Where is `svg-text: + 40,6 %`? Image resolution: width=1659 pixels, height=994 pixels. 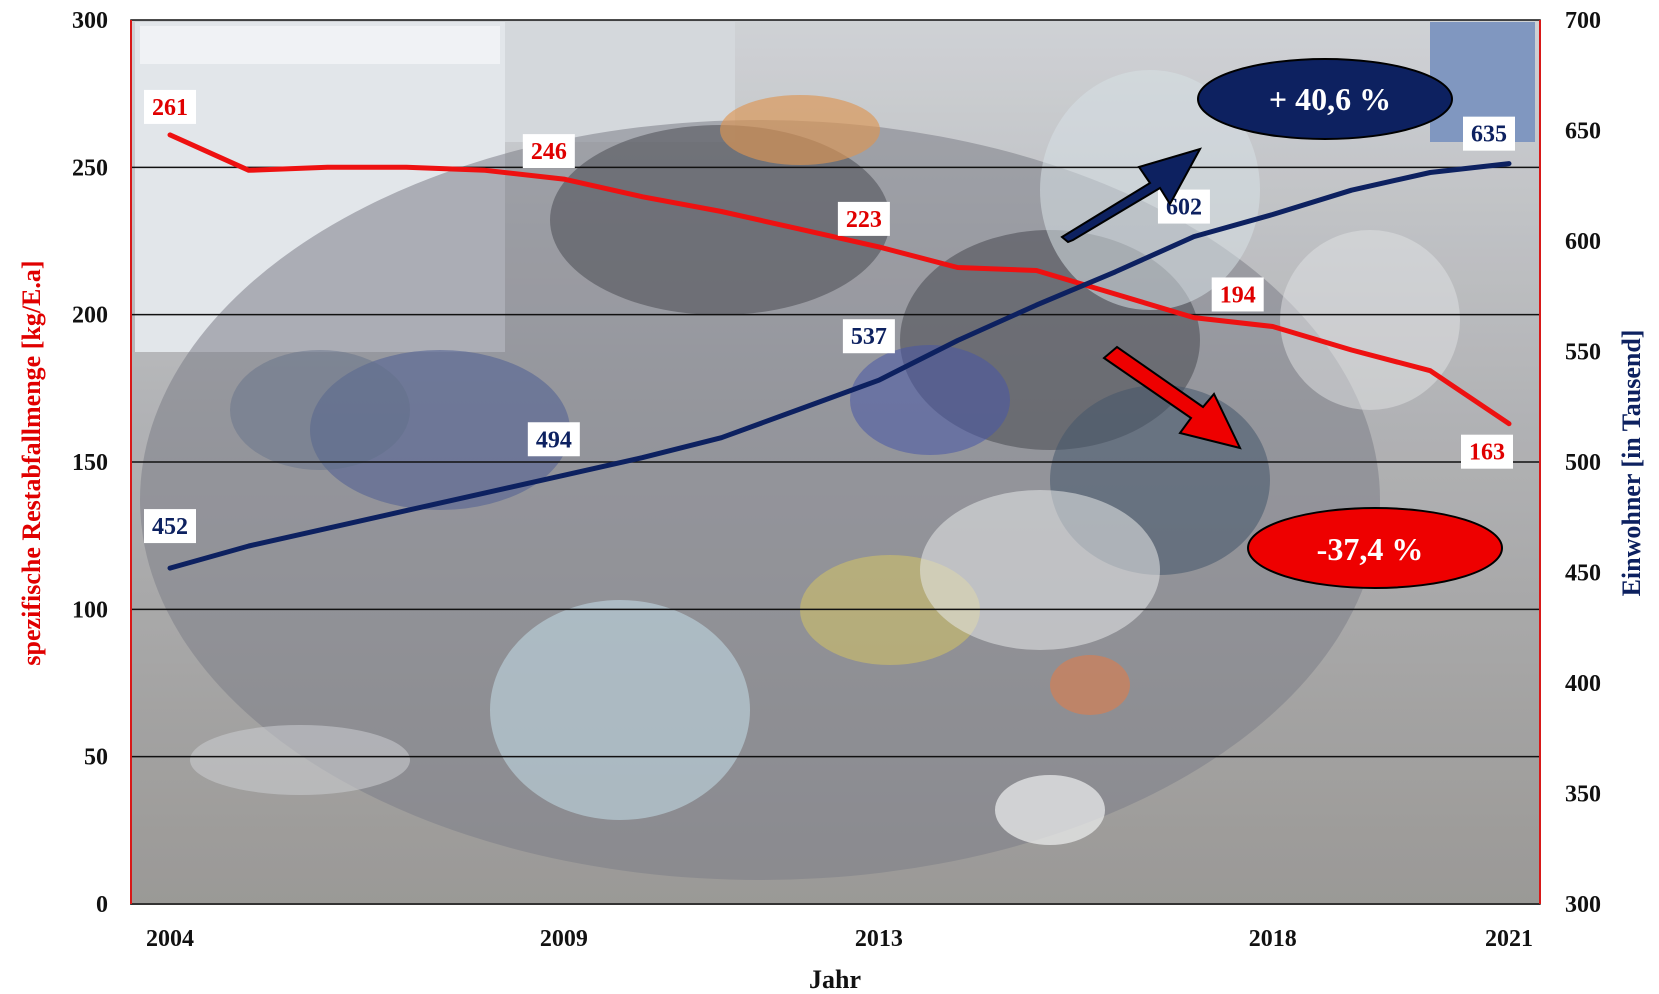 svg-text: + 40,6 % is located at coordinates (1330, 99).